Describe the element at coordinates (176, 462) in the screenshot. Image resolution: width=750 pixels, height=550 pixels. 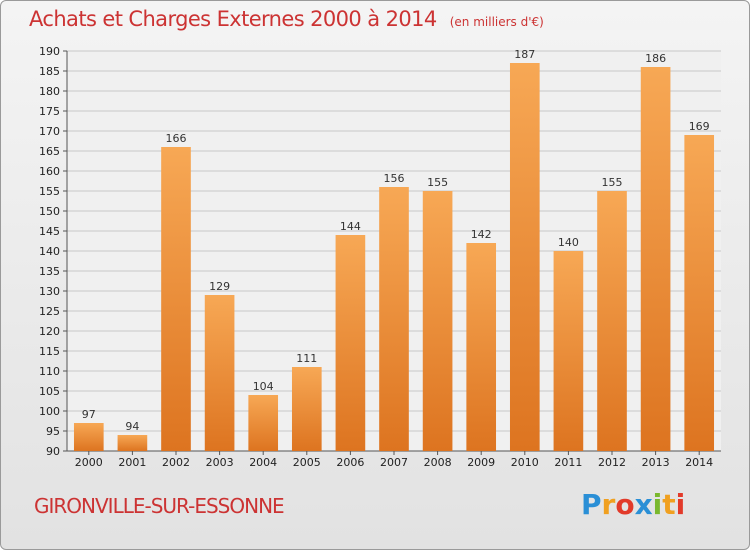
I see `x-tick-label: 2002` at that location.